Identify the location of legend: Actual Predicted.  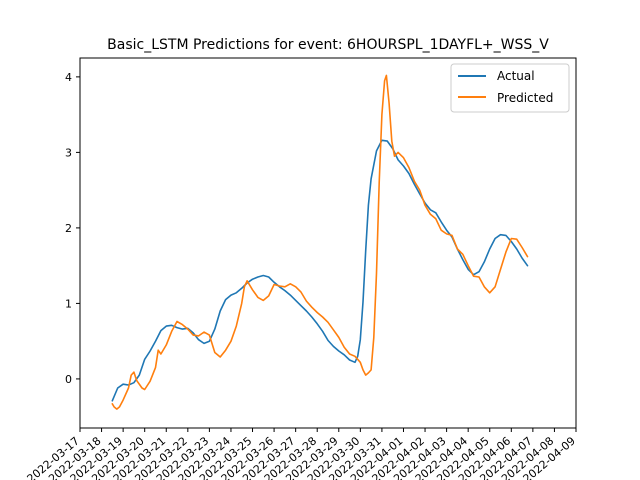
(510, 88).